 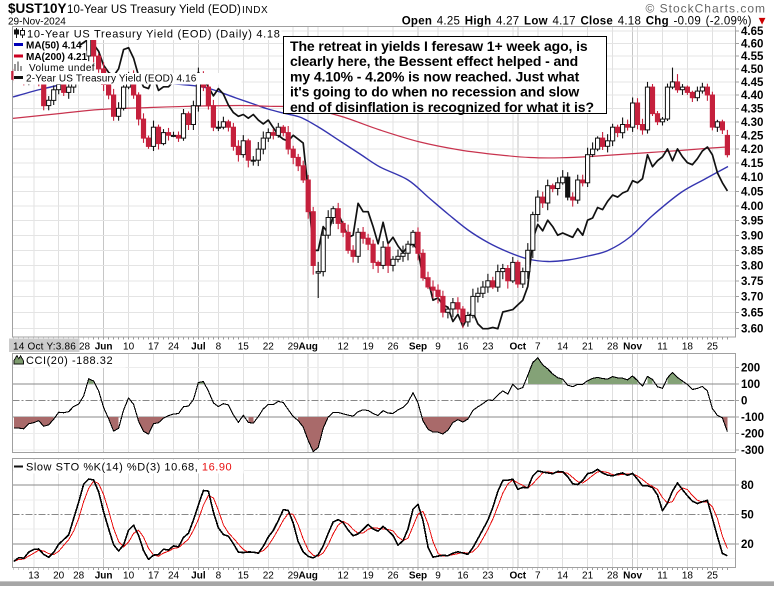 What do you see at coordinates (747, 516) in the screenshot?
I see `svg-text: 50` at bounding box center [747, 516].